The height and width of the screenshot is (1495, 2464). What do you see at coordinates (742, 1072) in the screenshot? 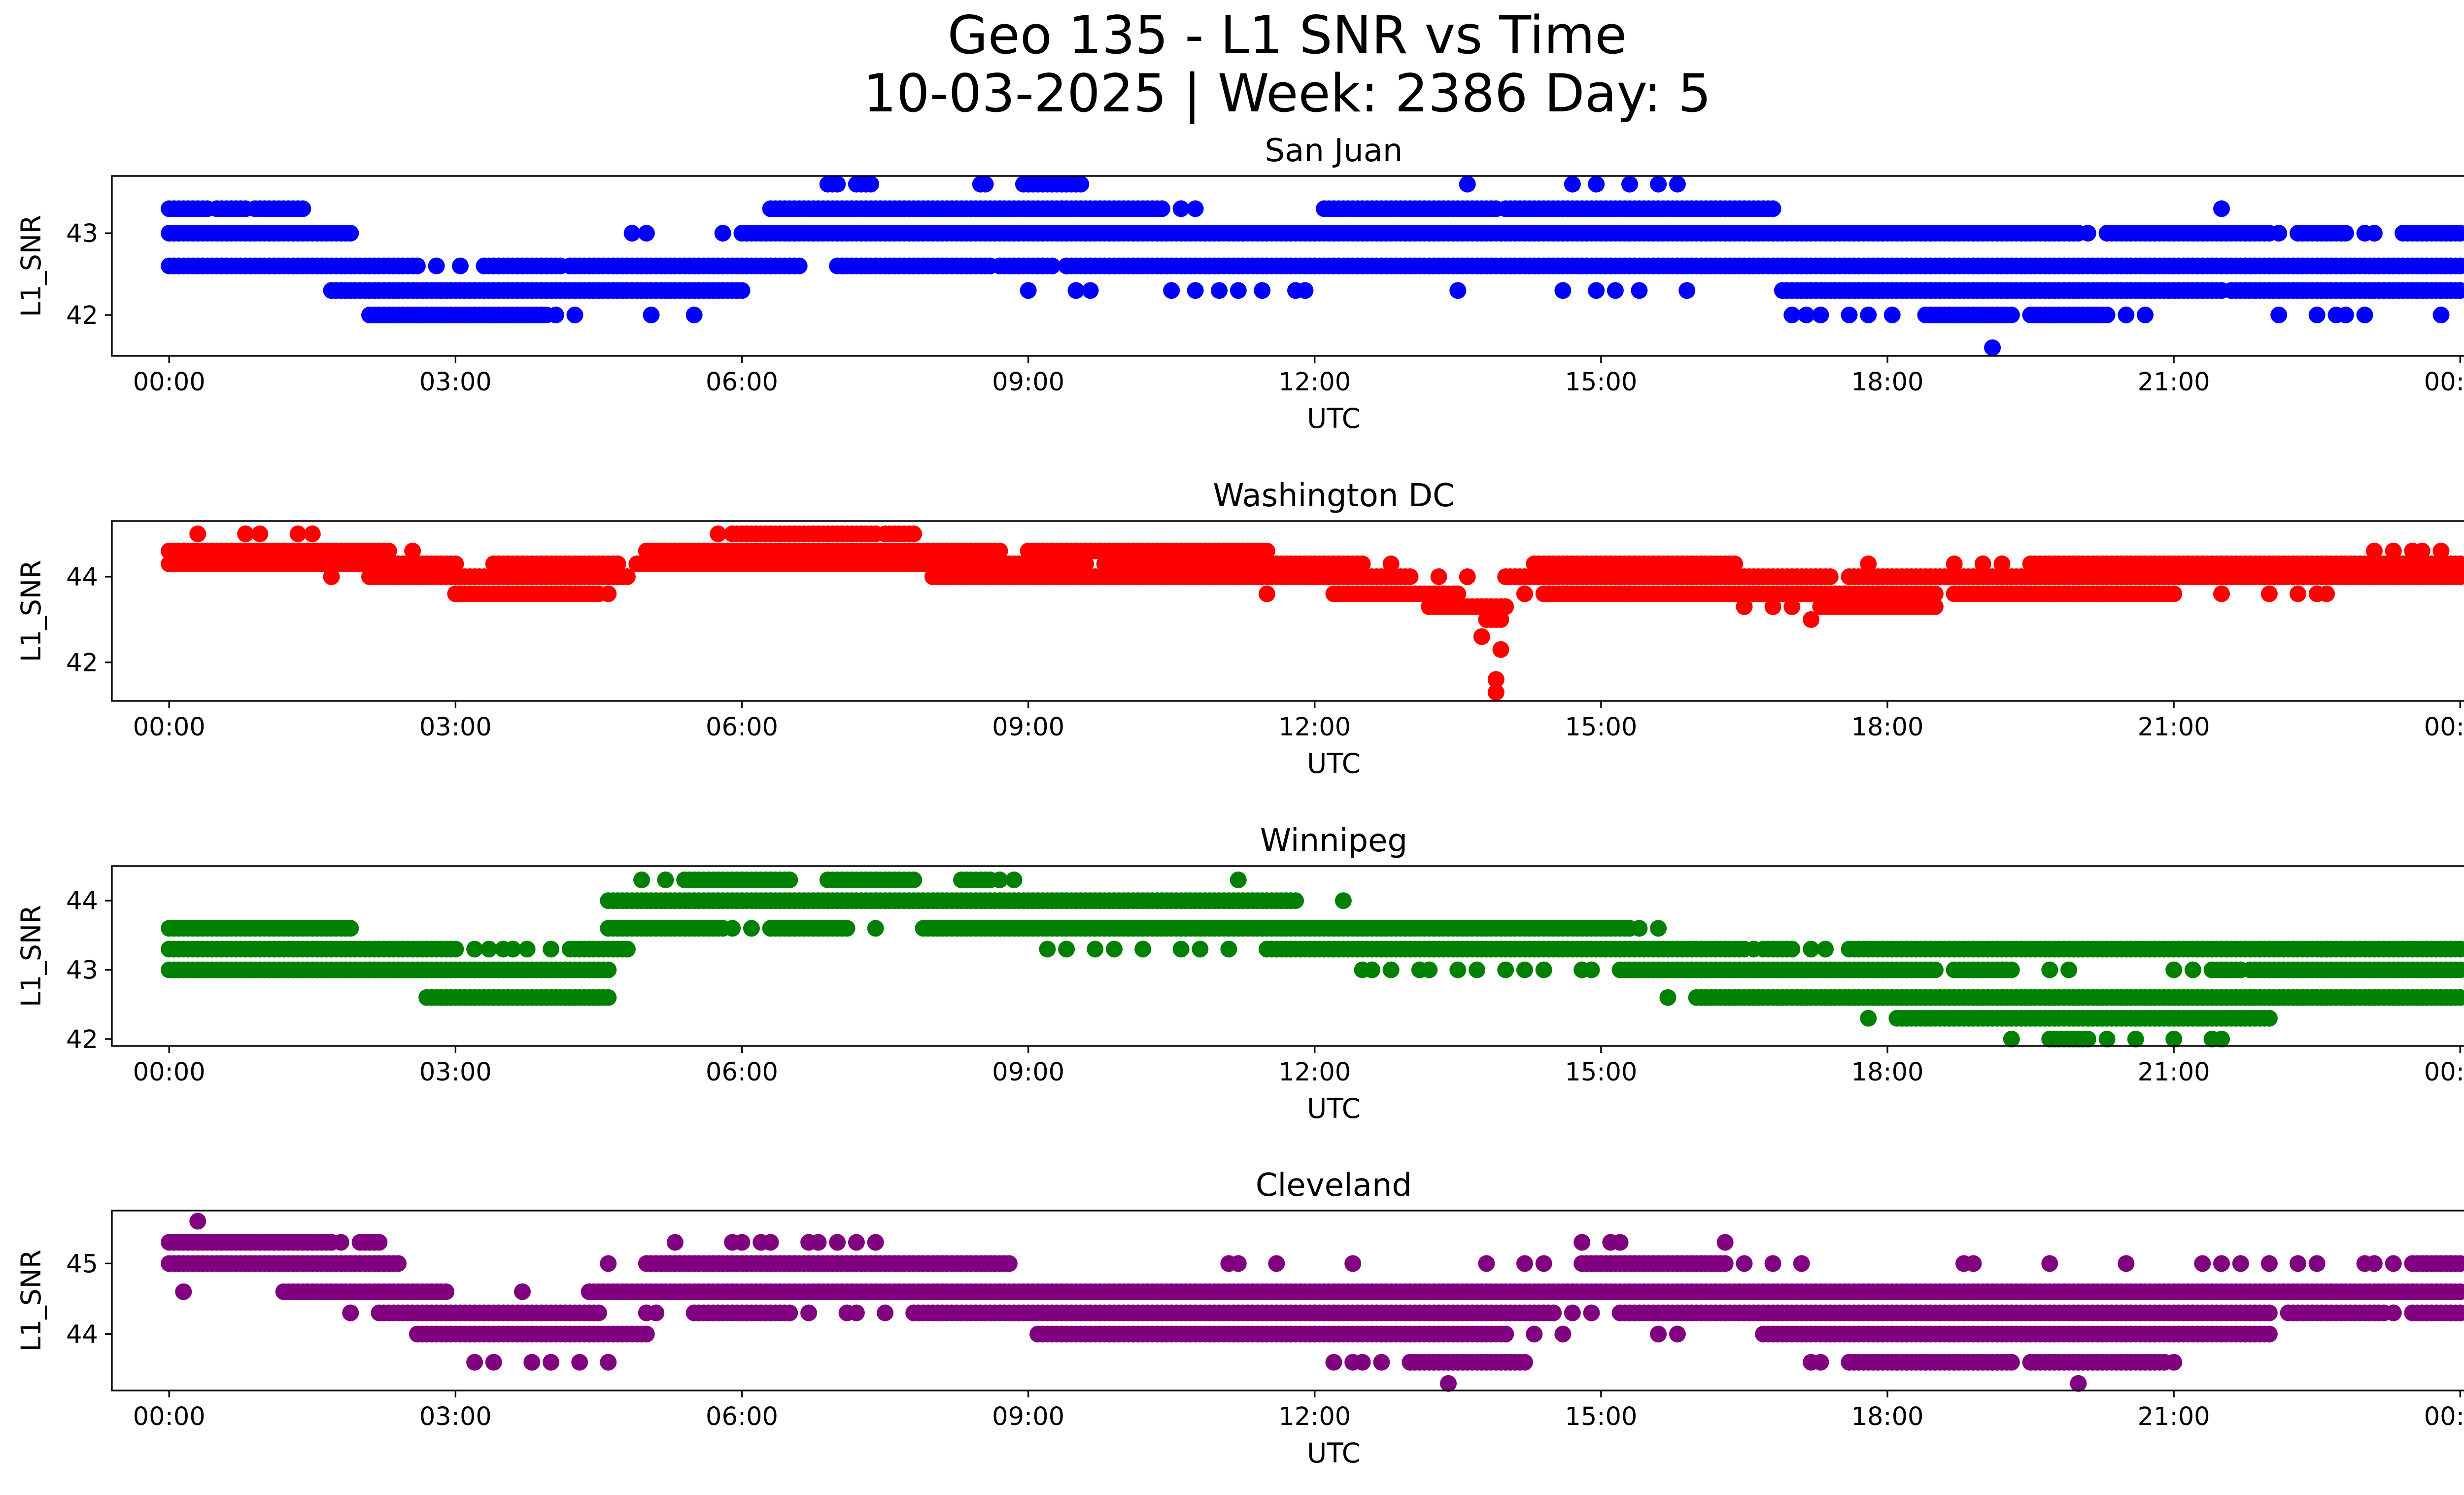
I see `x-tick-label: 06:00` at bounding box center [742, 1072].